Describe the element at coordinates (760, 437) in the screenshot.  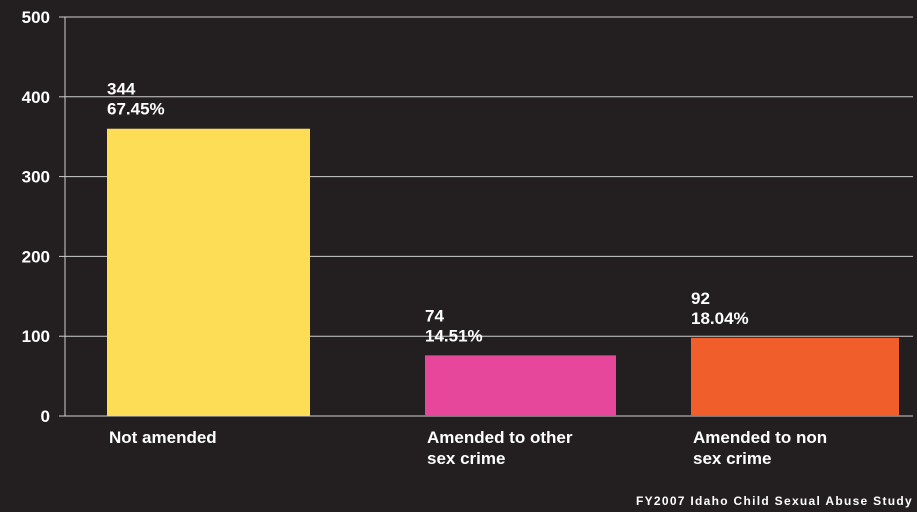
I see `category-label: Amended to non` at that location.